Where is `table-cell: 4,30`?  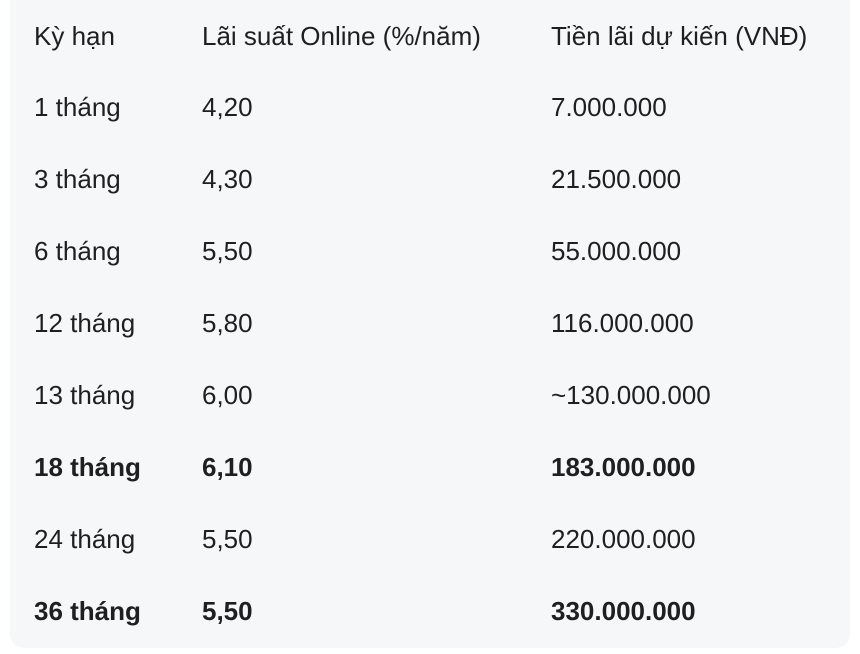
table-cell: 4,30 is located at coordinates (227, 179).